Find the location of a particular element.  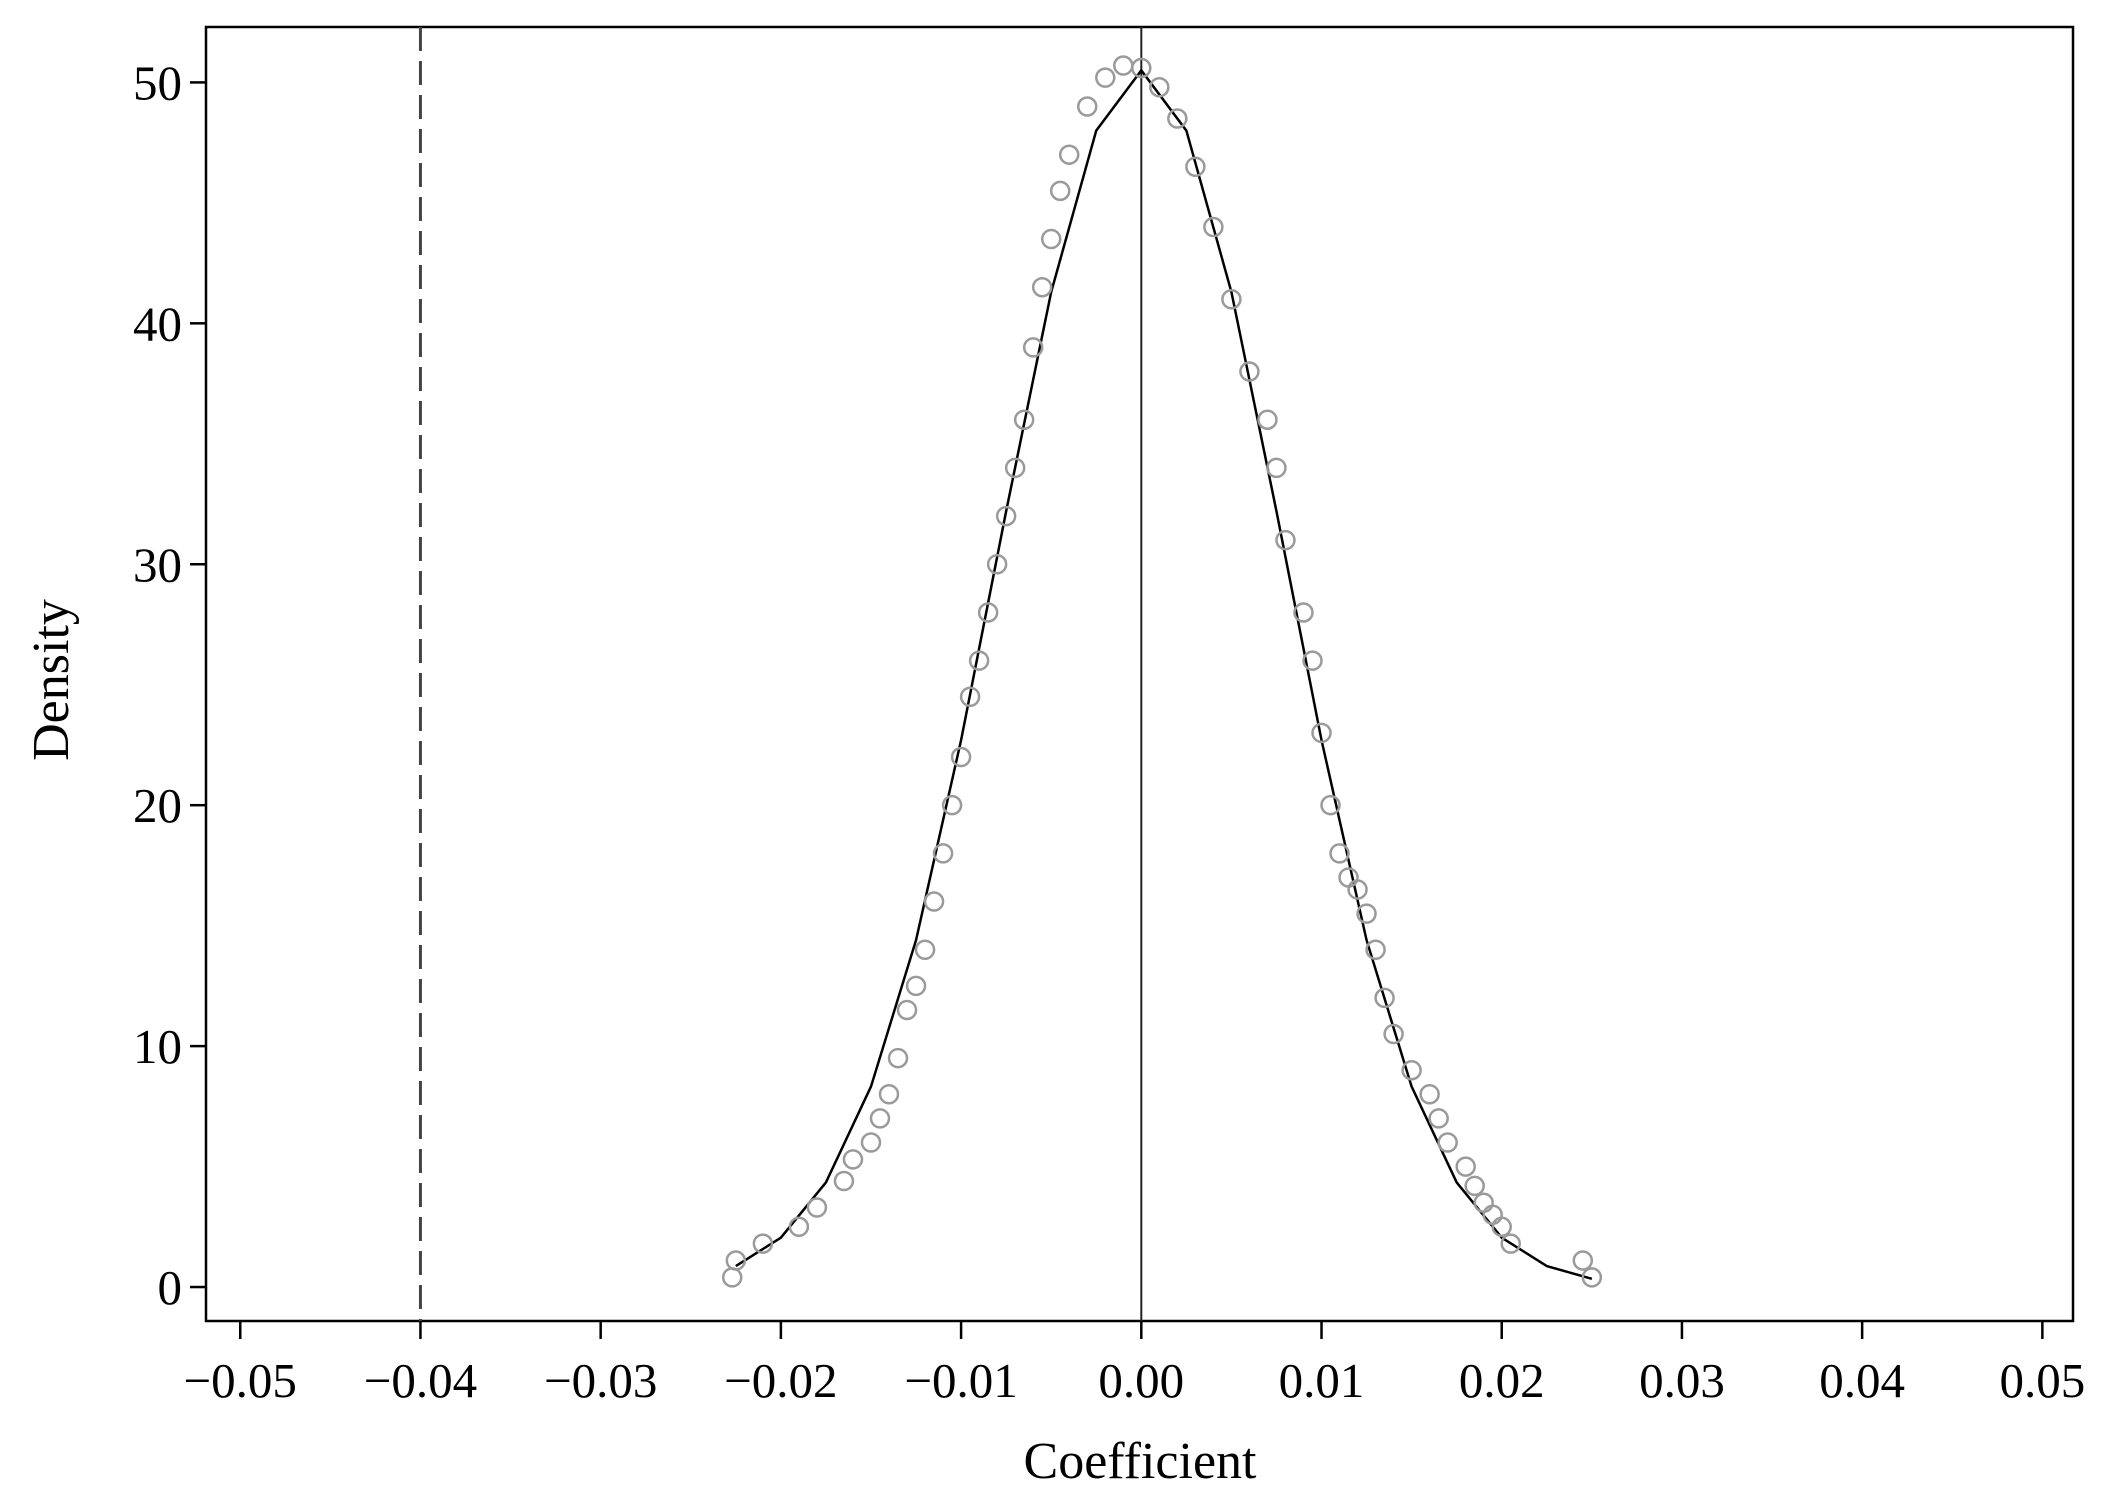

x-tick-label: −0.02 is located at coordinates (780, 1380).